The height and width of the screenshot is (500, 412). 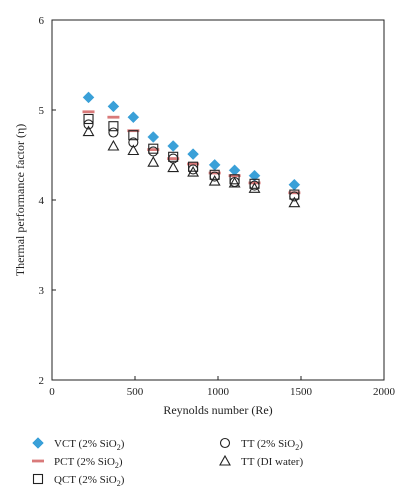 I want to click on y-tick-label: 5, so click(x=42, y=111).